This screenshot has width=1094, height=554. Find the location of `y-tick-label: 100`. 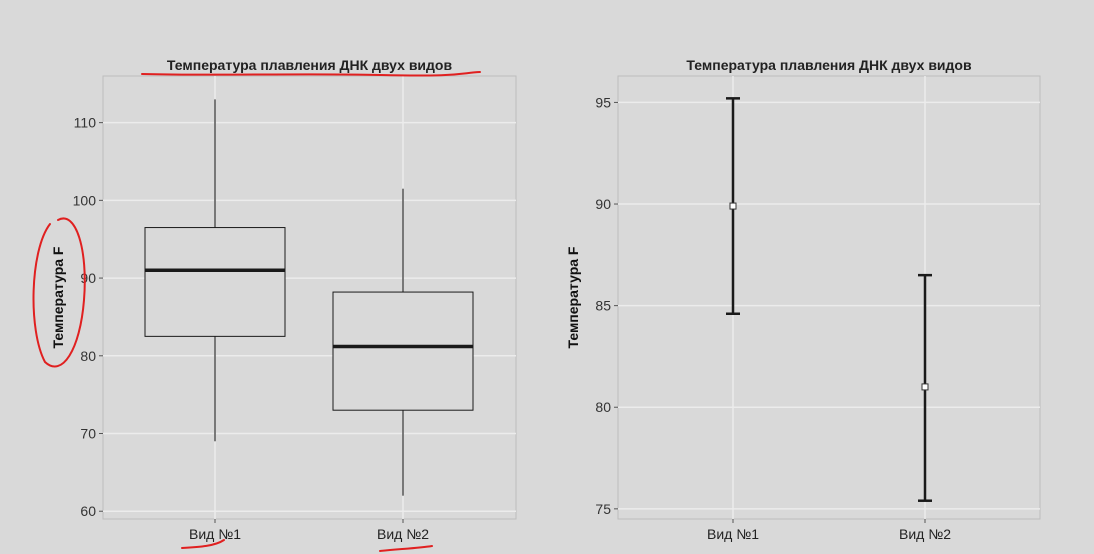

y-tick-label: 100 is located at coordinates (85, 200).